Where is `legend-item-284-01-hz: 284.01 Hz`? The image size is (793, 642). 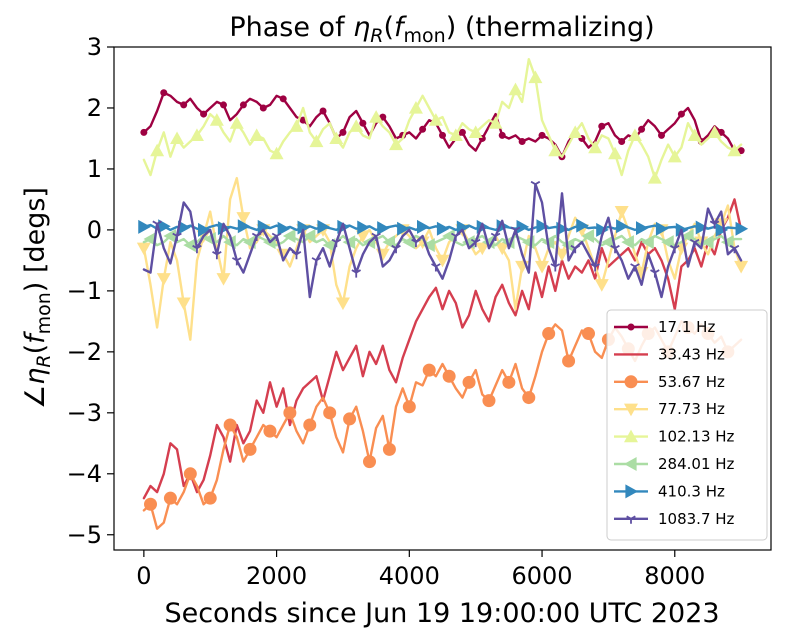
legend-item-284-01-hz: 284.01 Hz is located at coordinates (674, 464).